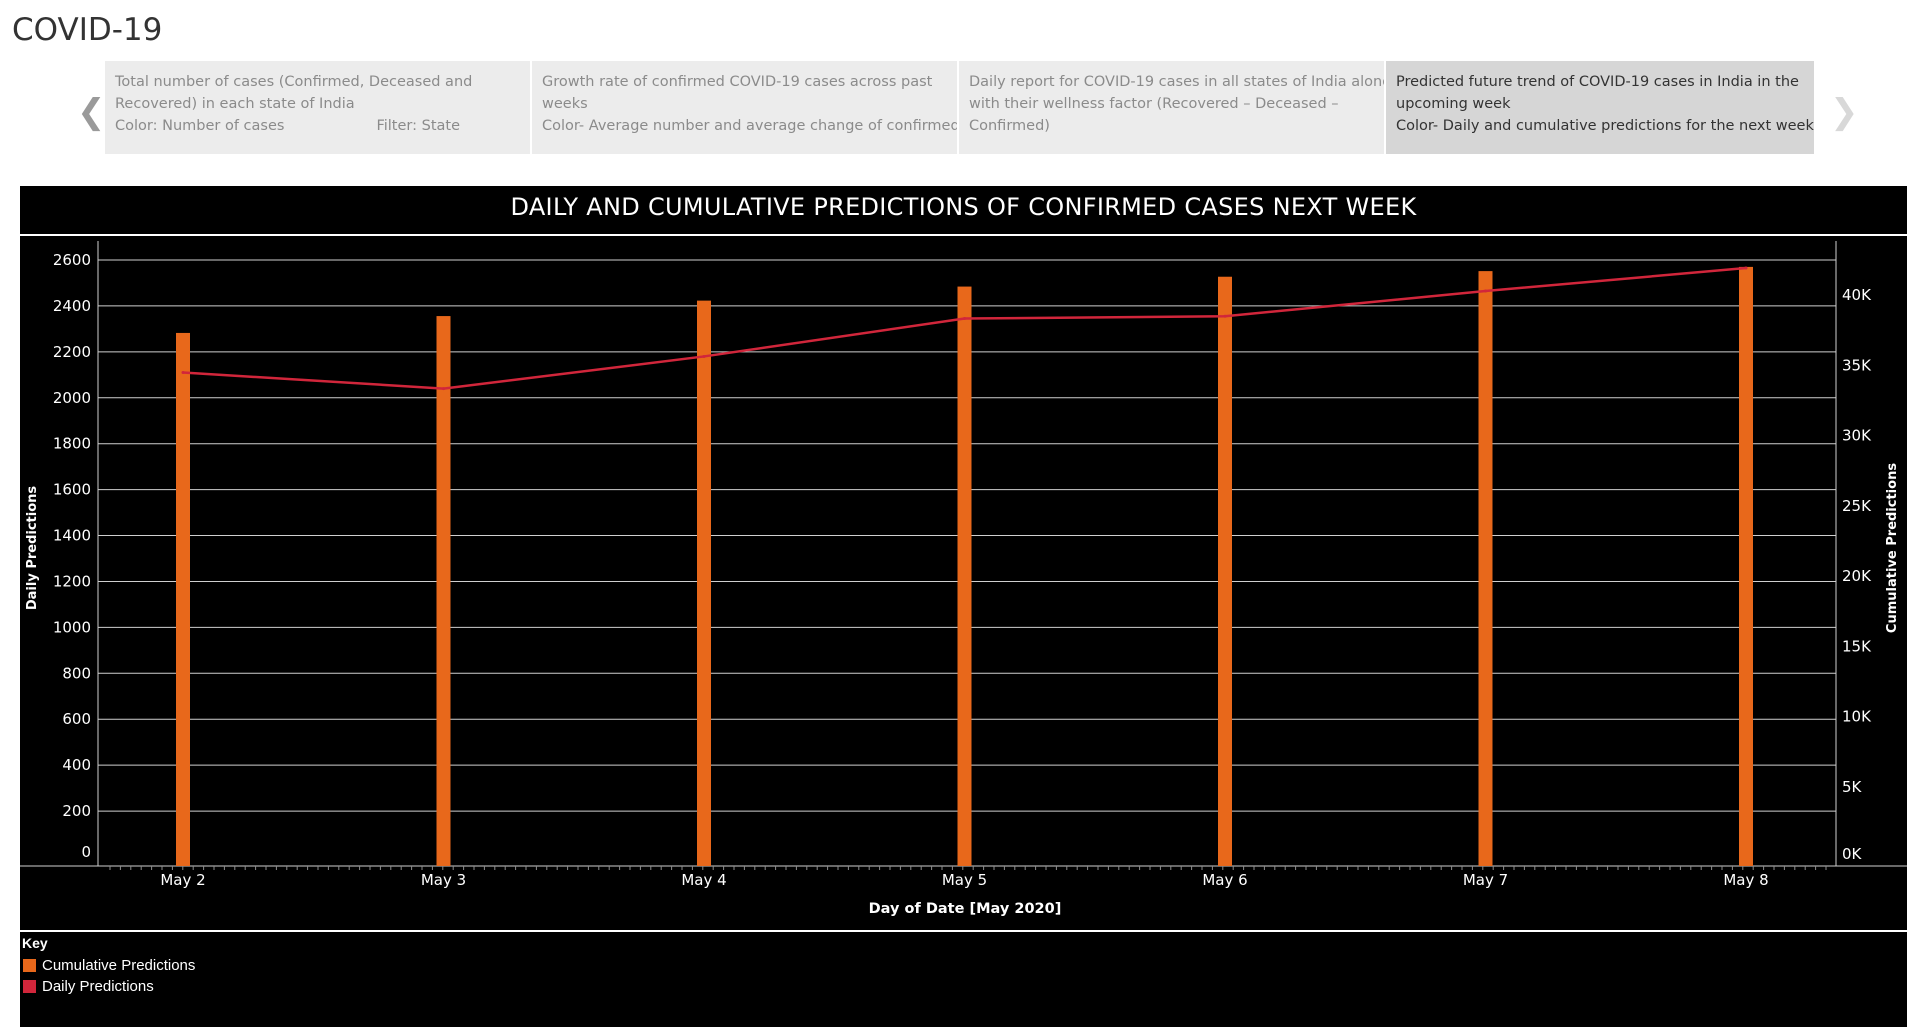 This screenshot has width=1920, height=1027. I want to click on legend-title: Key, so click(35, 943).